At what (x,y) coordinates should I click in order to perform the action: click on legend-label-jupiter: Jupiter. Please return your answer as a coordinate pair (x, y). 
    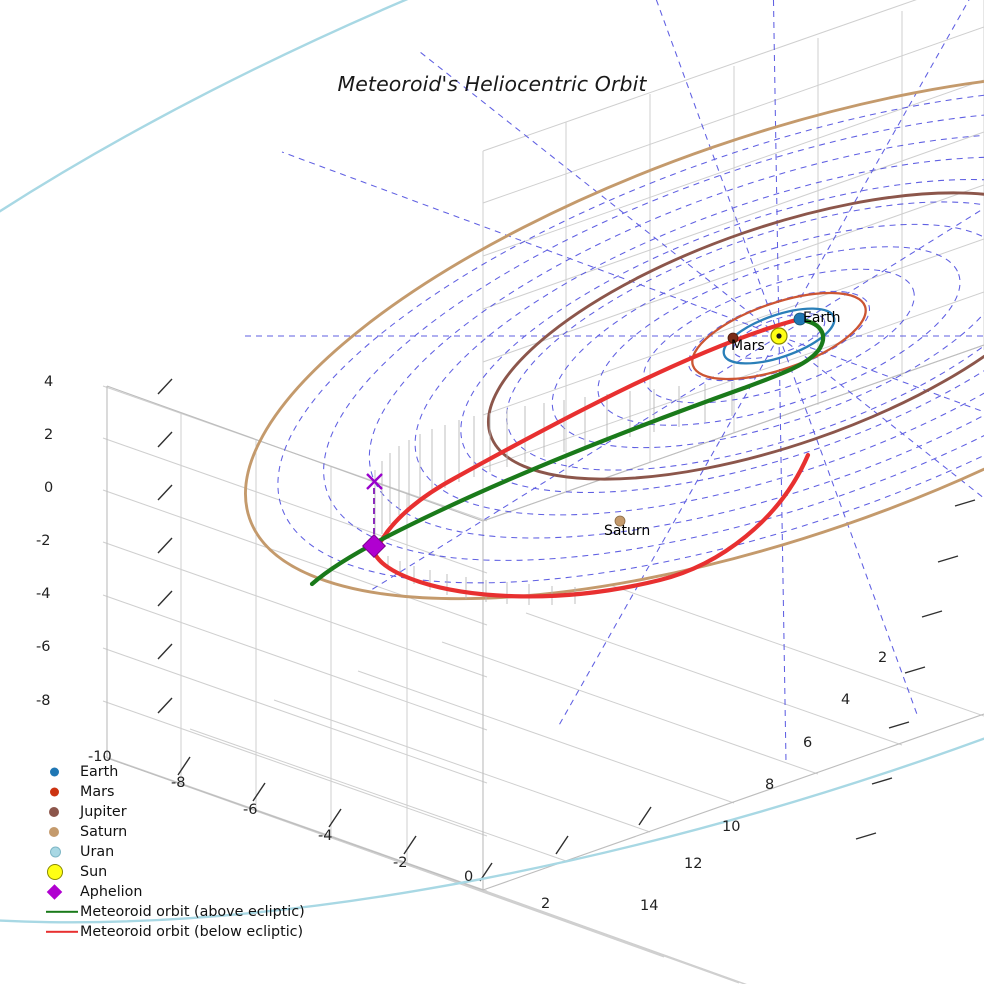
    Looking at the image, I should click on (103, 812).